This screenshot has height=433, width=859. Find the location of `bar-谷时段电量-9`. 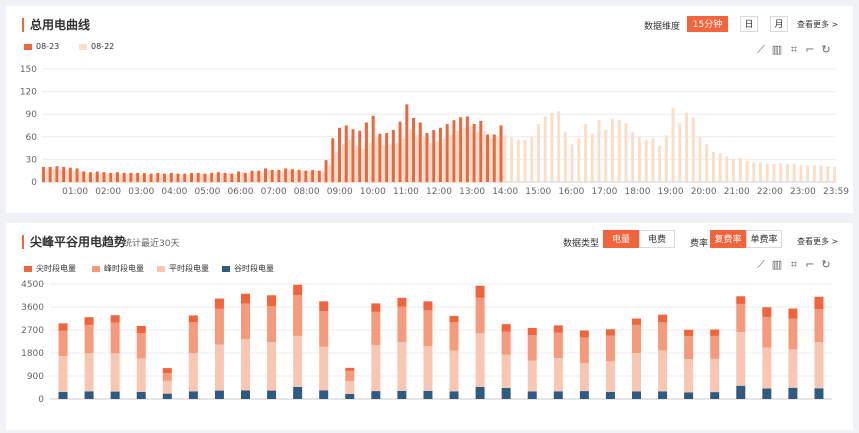

bar-谷时段电量-9 is located at coordinates (298, 392).